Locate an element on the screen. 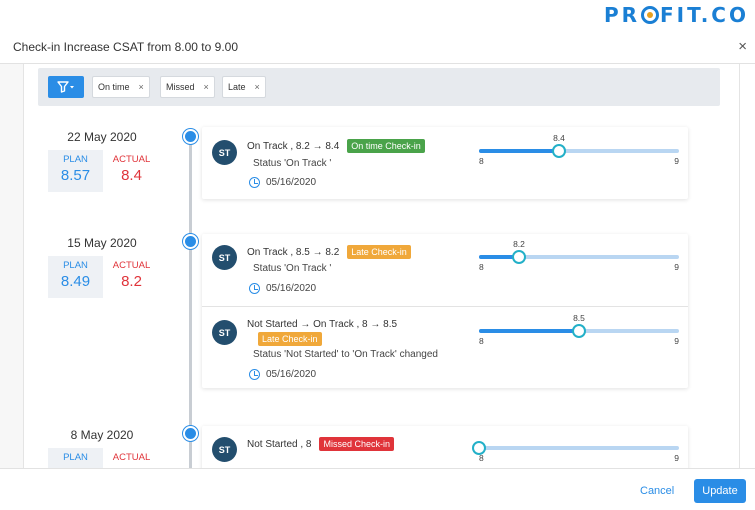 Image resolution: width=755 pixels, height=510 pixels. checkin-card: ST Not Started , 8 Missed Check-in 8 9 is located at coordinates (445, 447).